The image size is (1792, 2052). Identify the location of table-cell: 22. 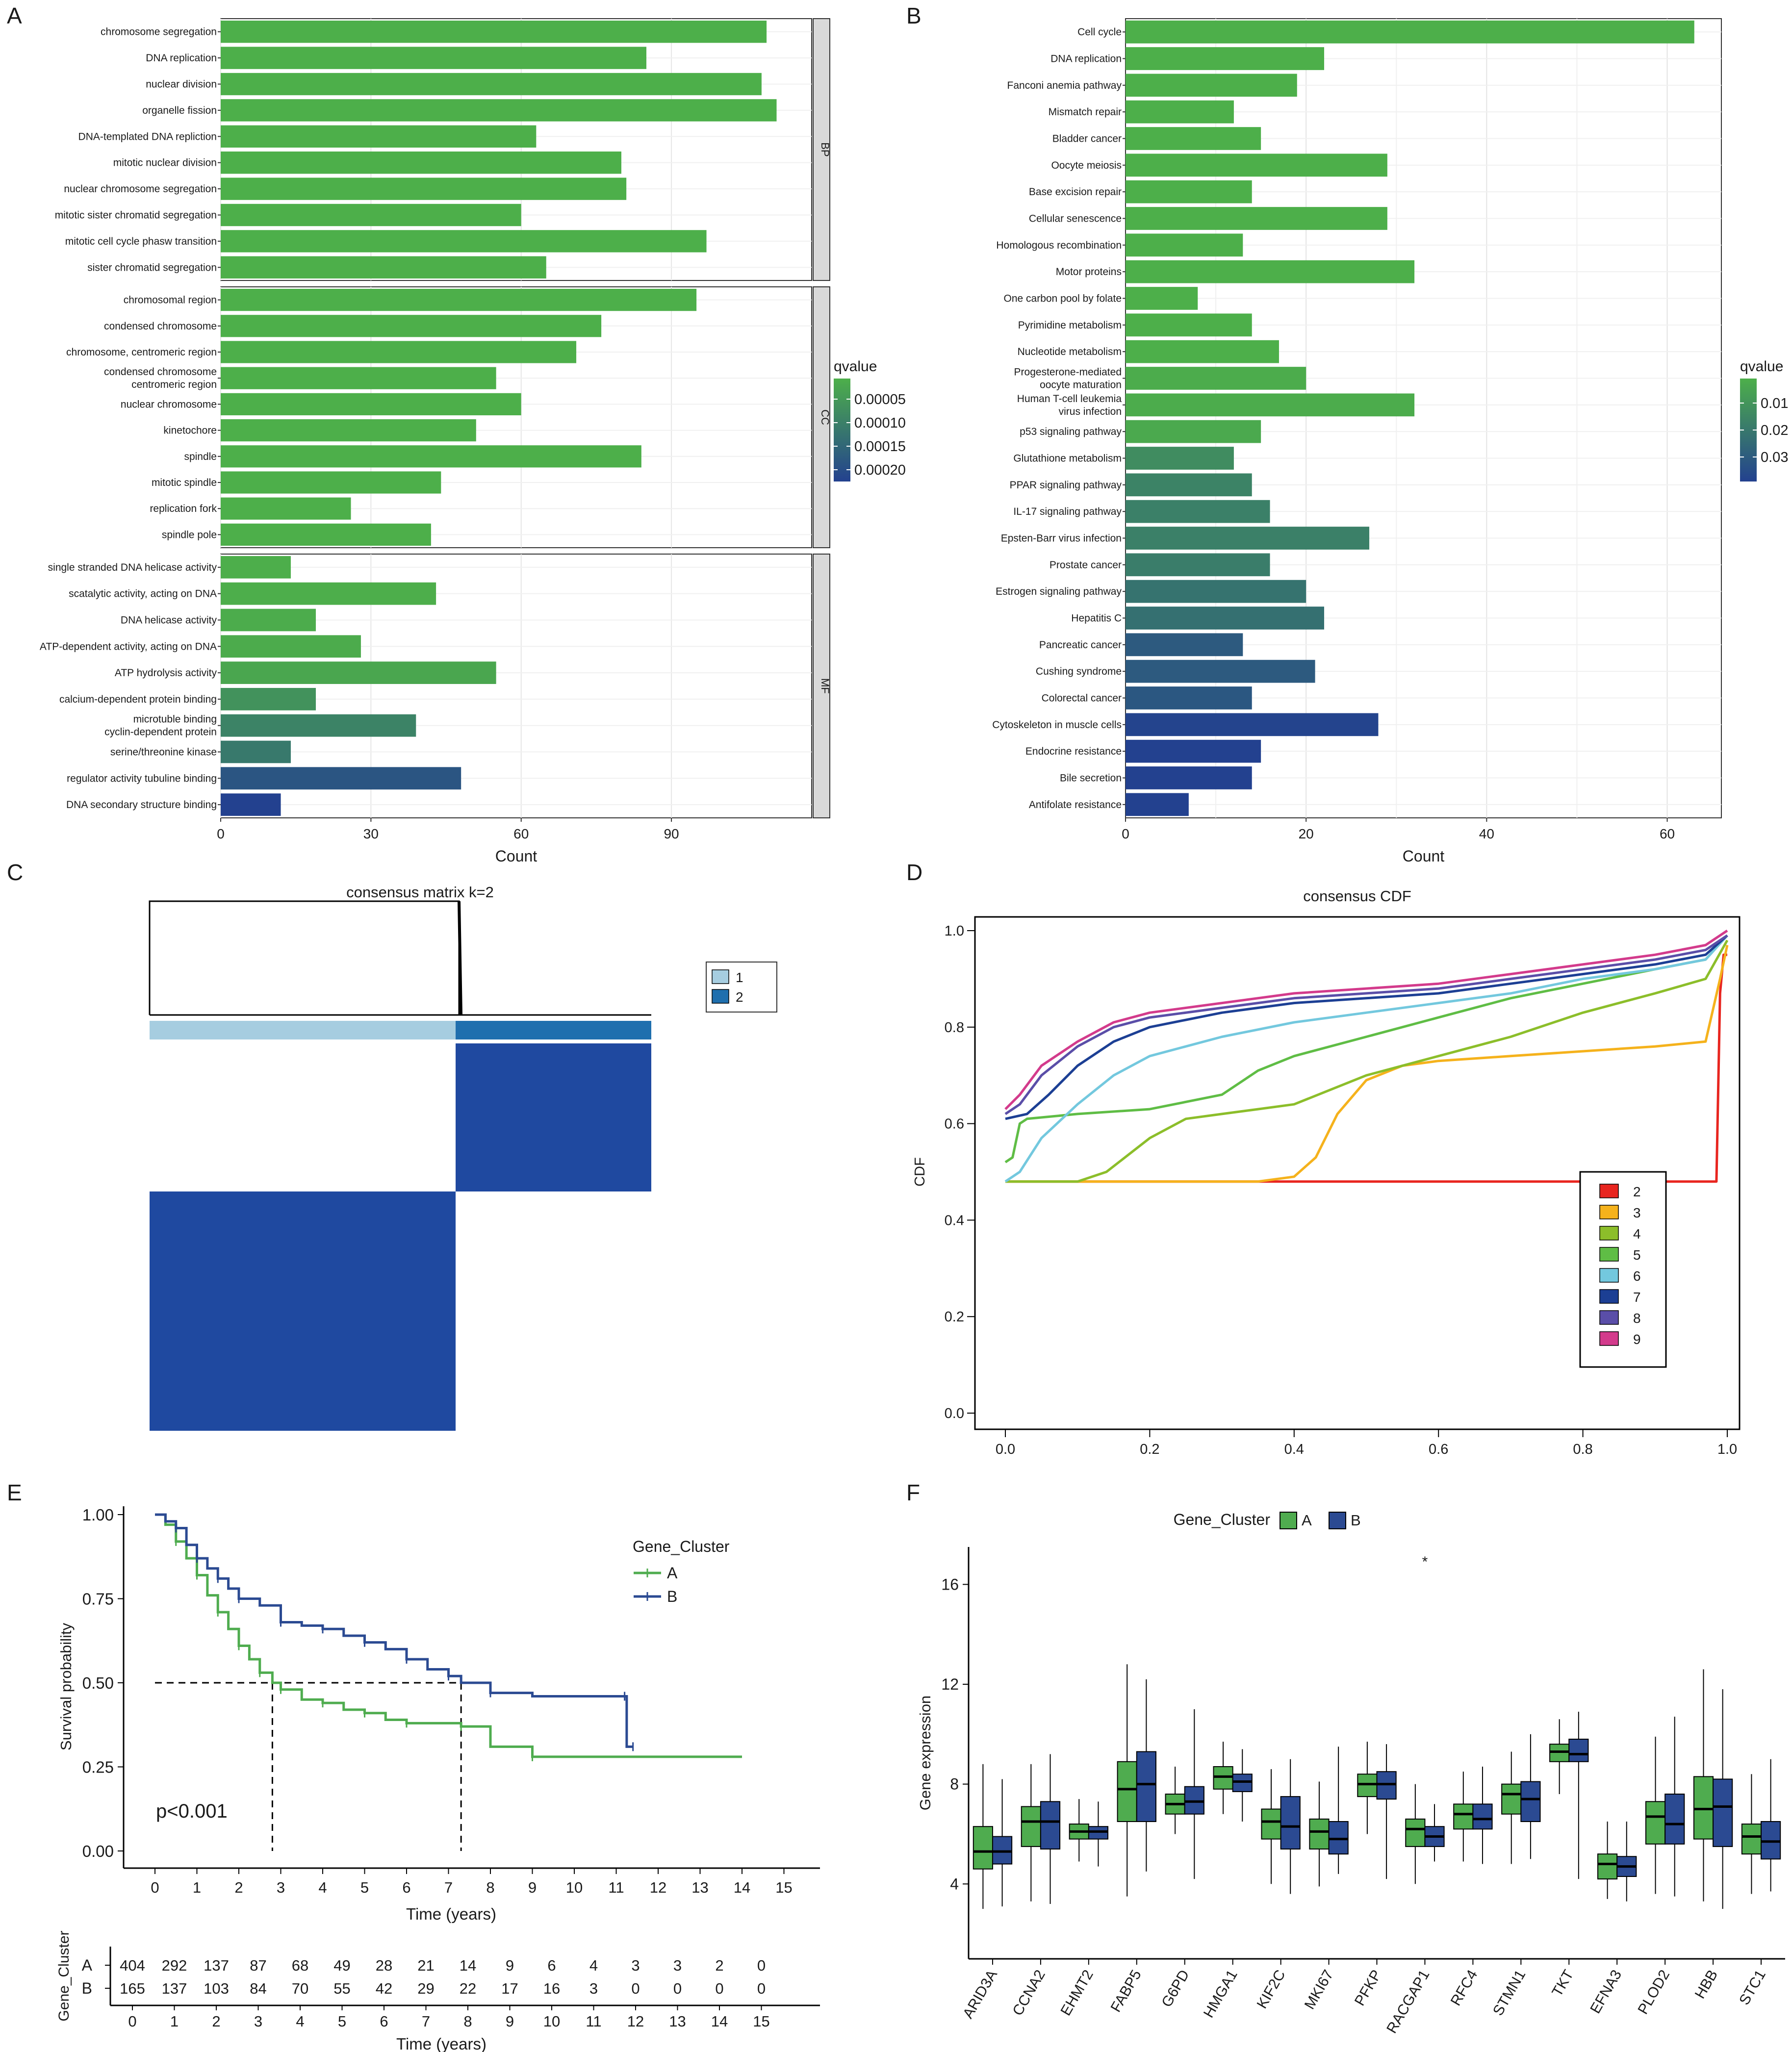
(468, 1988).